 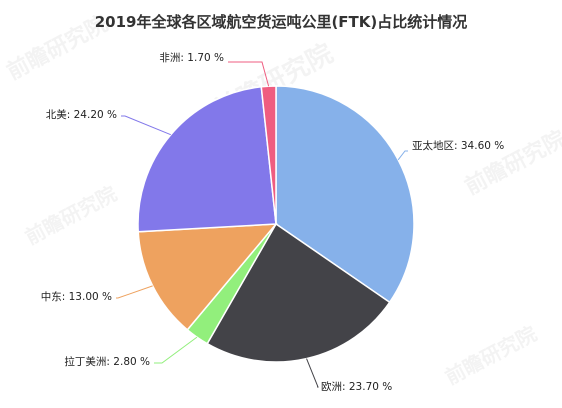 I want to click on data-label-4: 北美: 24.20 %, so click(x=81, y=114).